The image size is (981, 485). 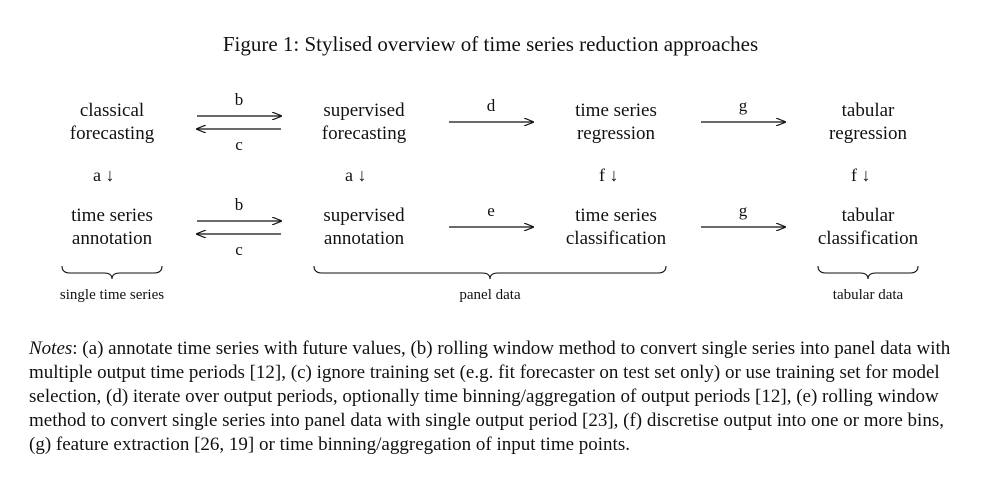 What do you see at coordinates (616, 122) in the screenshot?
I see `node-time-series-regression: time series regression` at bounding box center [616, 122].